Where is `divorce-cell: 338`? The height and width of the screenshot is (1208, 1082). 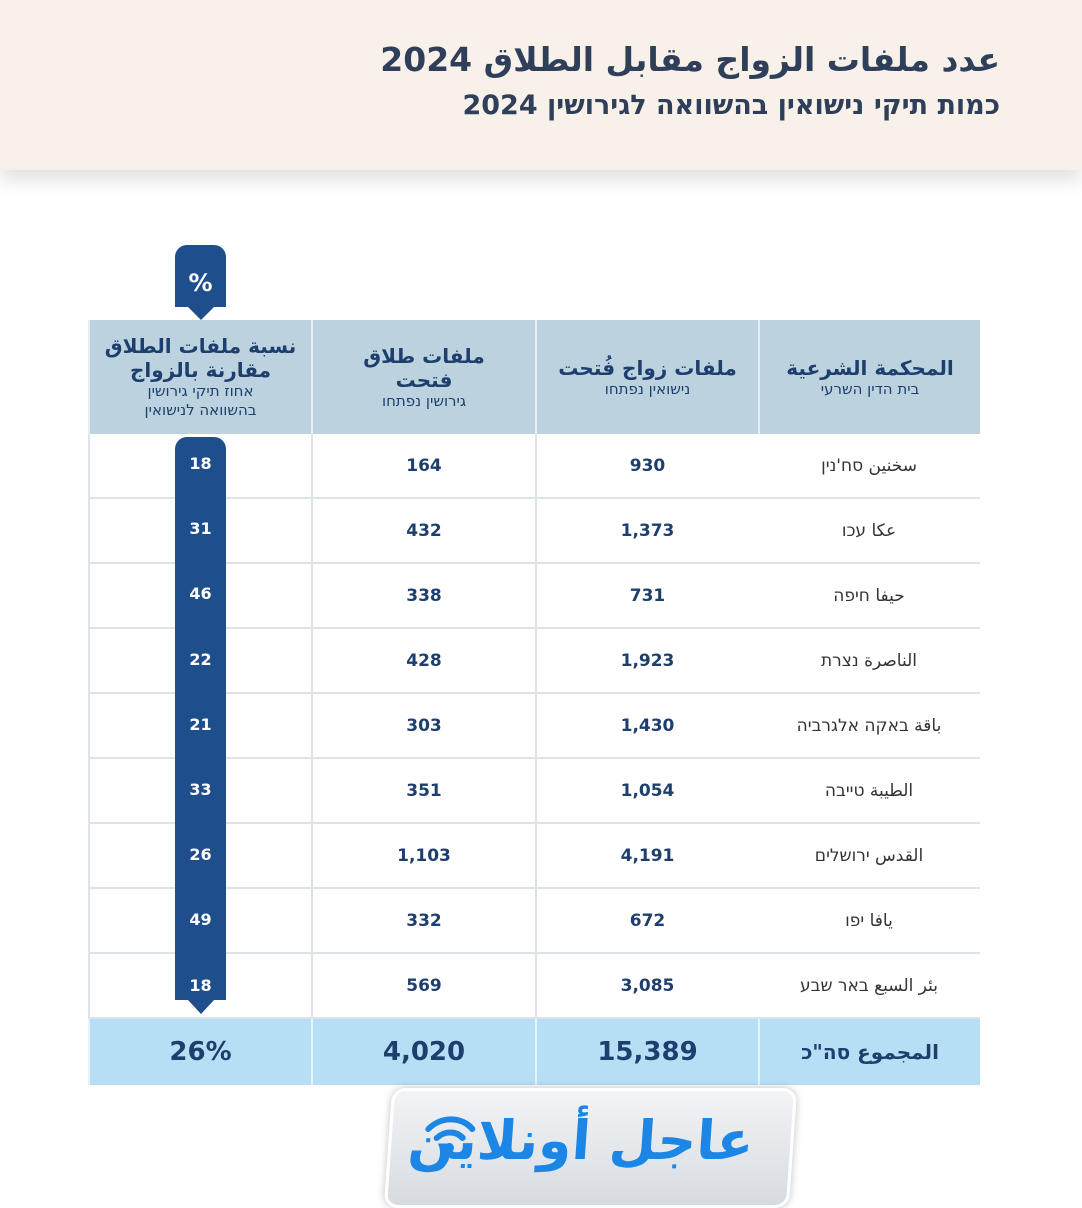 divorce-cell: 338 is located at coordinates (423, 595).